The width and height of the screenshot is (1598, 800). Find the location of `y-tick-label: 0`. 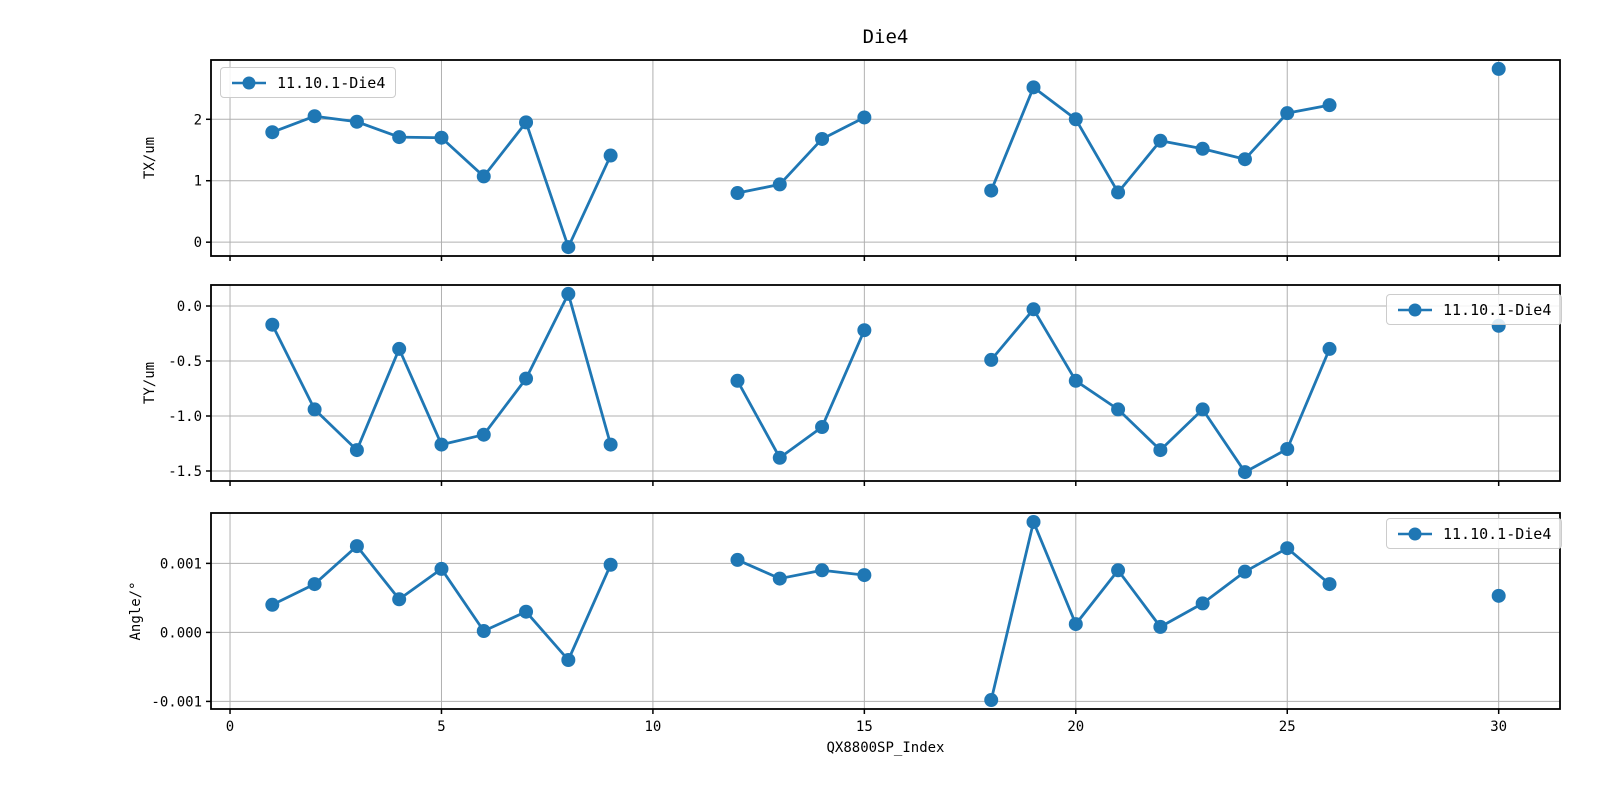

y-tick-label: 0 is located at coordinates (198, 243).